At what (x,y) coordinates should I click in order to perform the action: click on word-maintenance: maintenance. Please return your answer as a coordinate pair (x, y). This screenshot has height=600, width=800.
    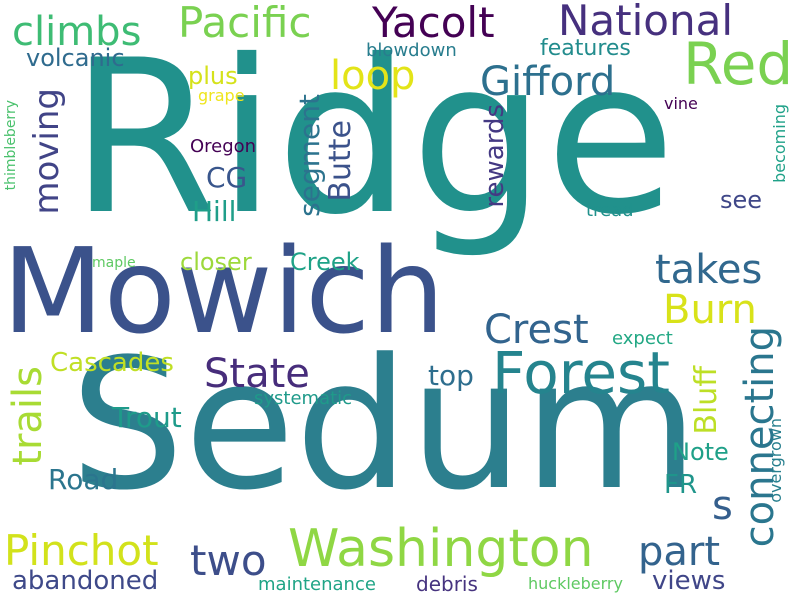
    Looking at the image, I should click on (317, 584).